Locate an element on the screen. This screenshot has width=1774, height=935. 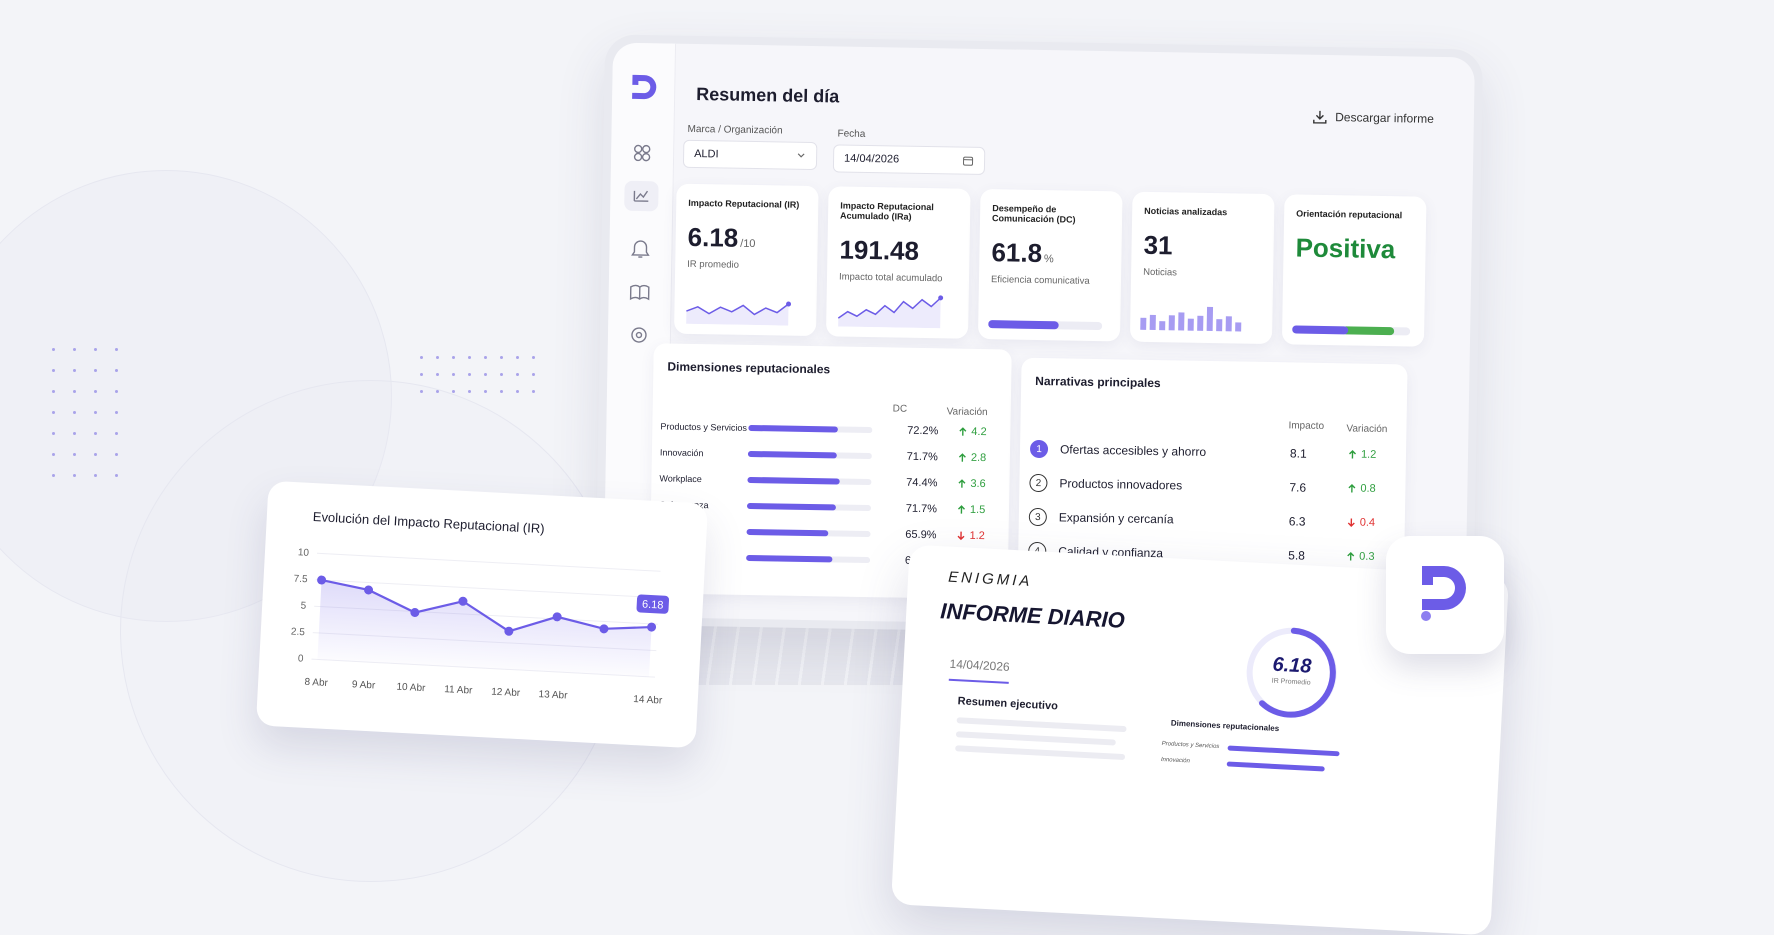
kpi-title: Noticias analizadas is located at coordinates (1186, 211).